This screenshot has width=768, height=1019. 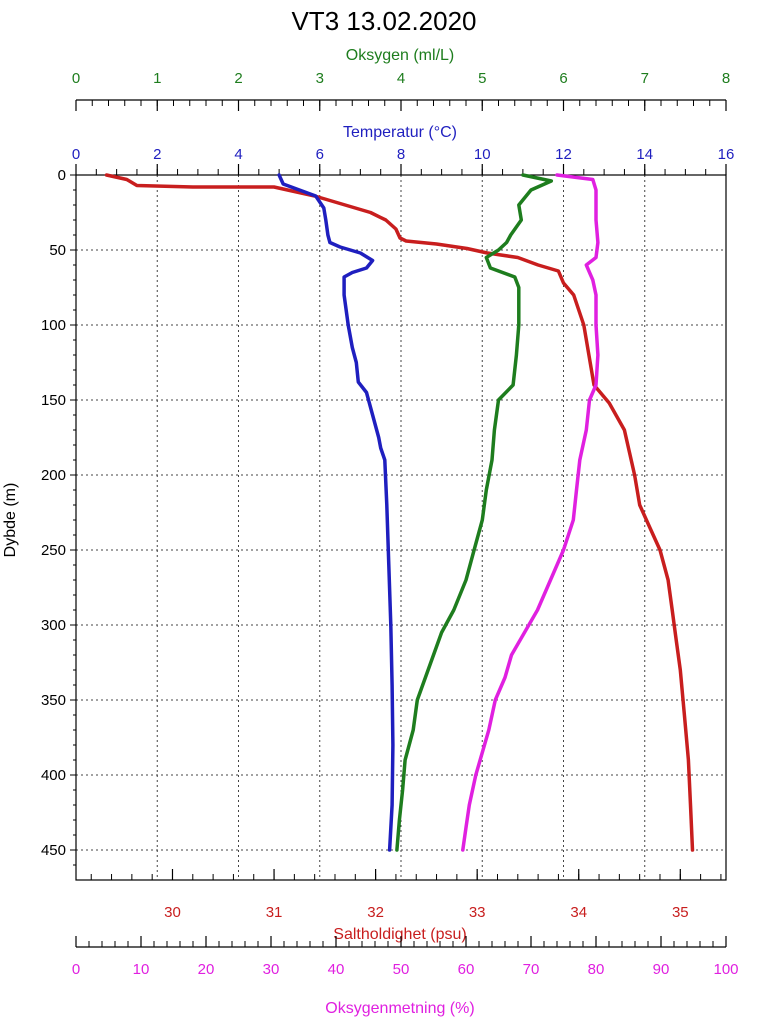 I want to click on oxygen-profile-line, so click(x=474, y=512).